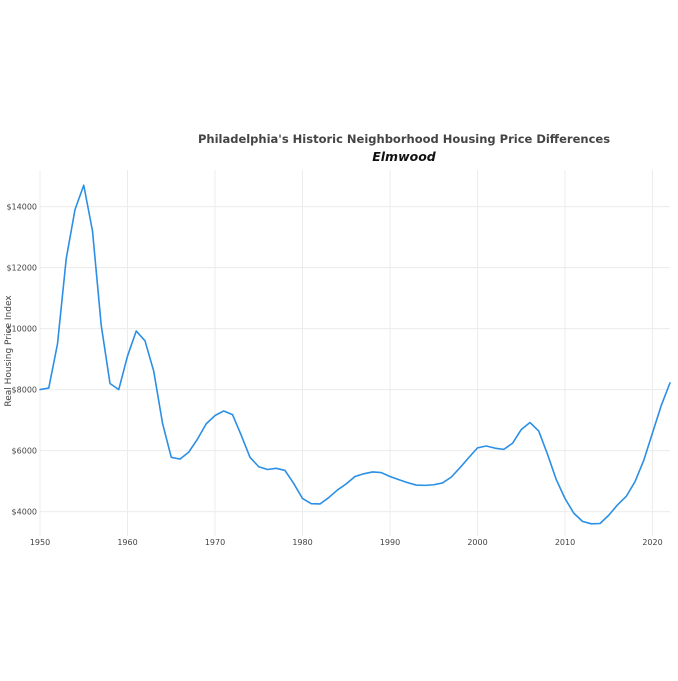 The height and width of the screenshot is (681, 678). I want to click on x-tick-label: 1960, so click(127, 542).